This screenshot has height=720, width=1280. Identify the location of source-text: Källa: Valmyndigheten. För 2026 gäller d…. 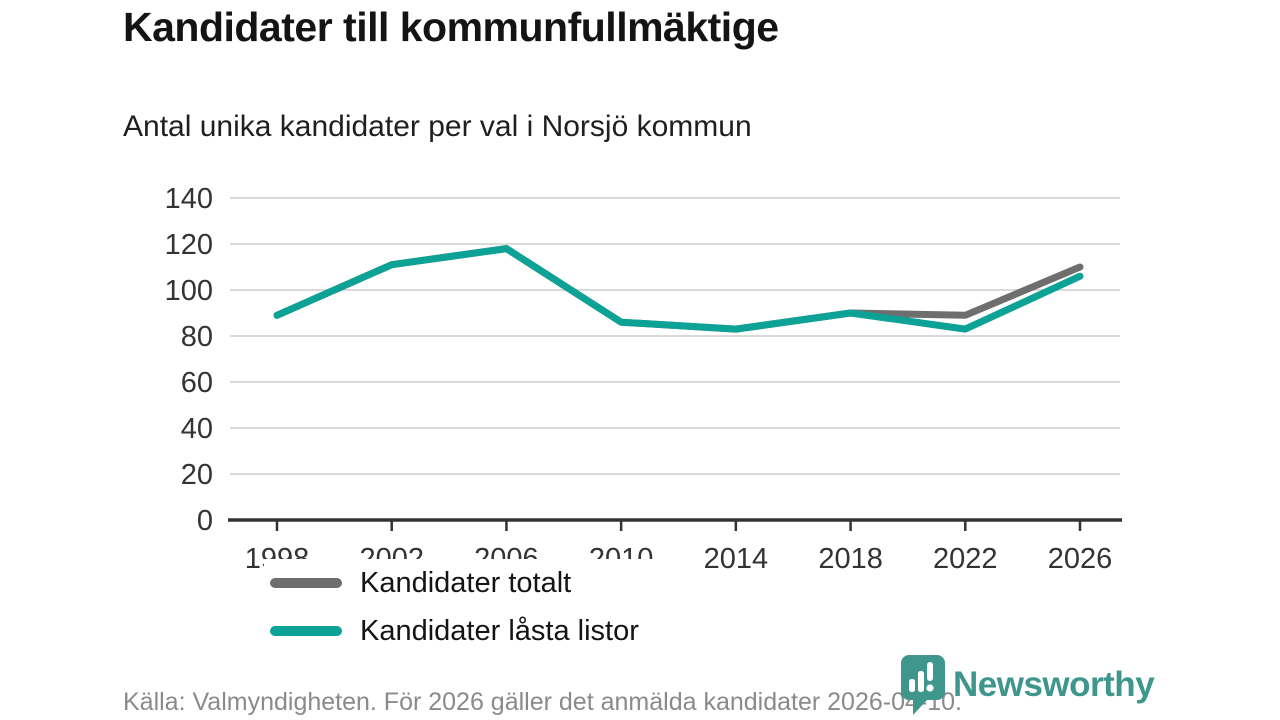
(542, 702).